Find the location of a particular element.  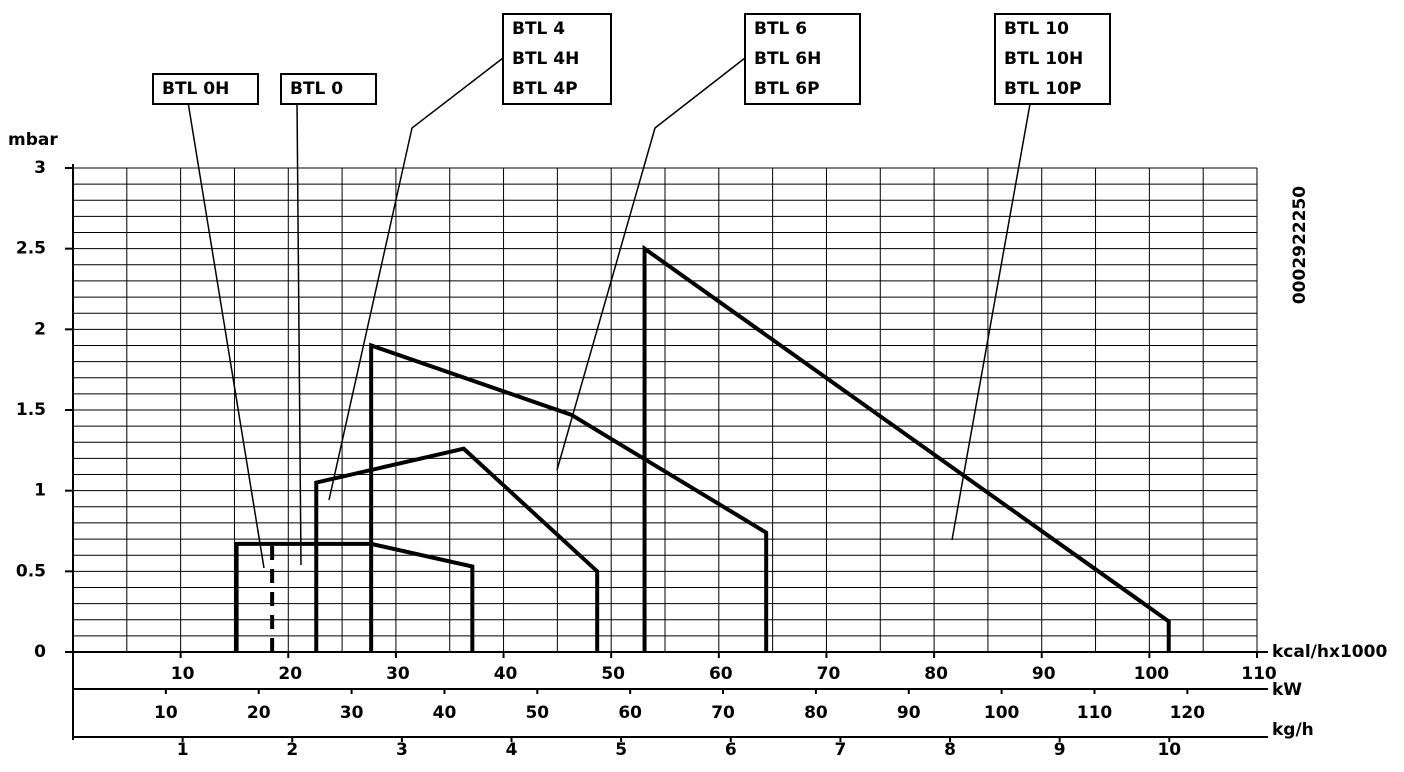

secondary-axis-label: kW is located at coordinates (1287, 690).